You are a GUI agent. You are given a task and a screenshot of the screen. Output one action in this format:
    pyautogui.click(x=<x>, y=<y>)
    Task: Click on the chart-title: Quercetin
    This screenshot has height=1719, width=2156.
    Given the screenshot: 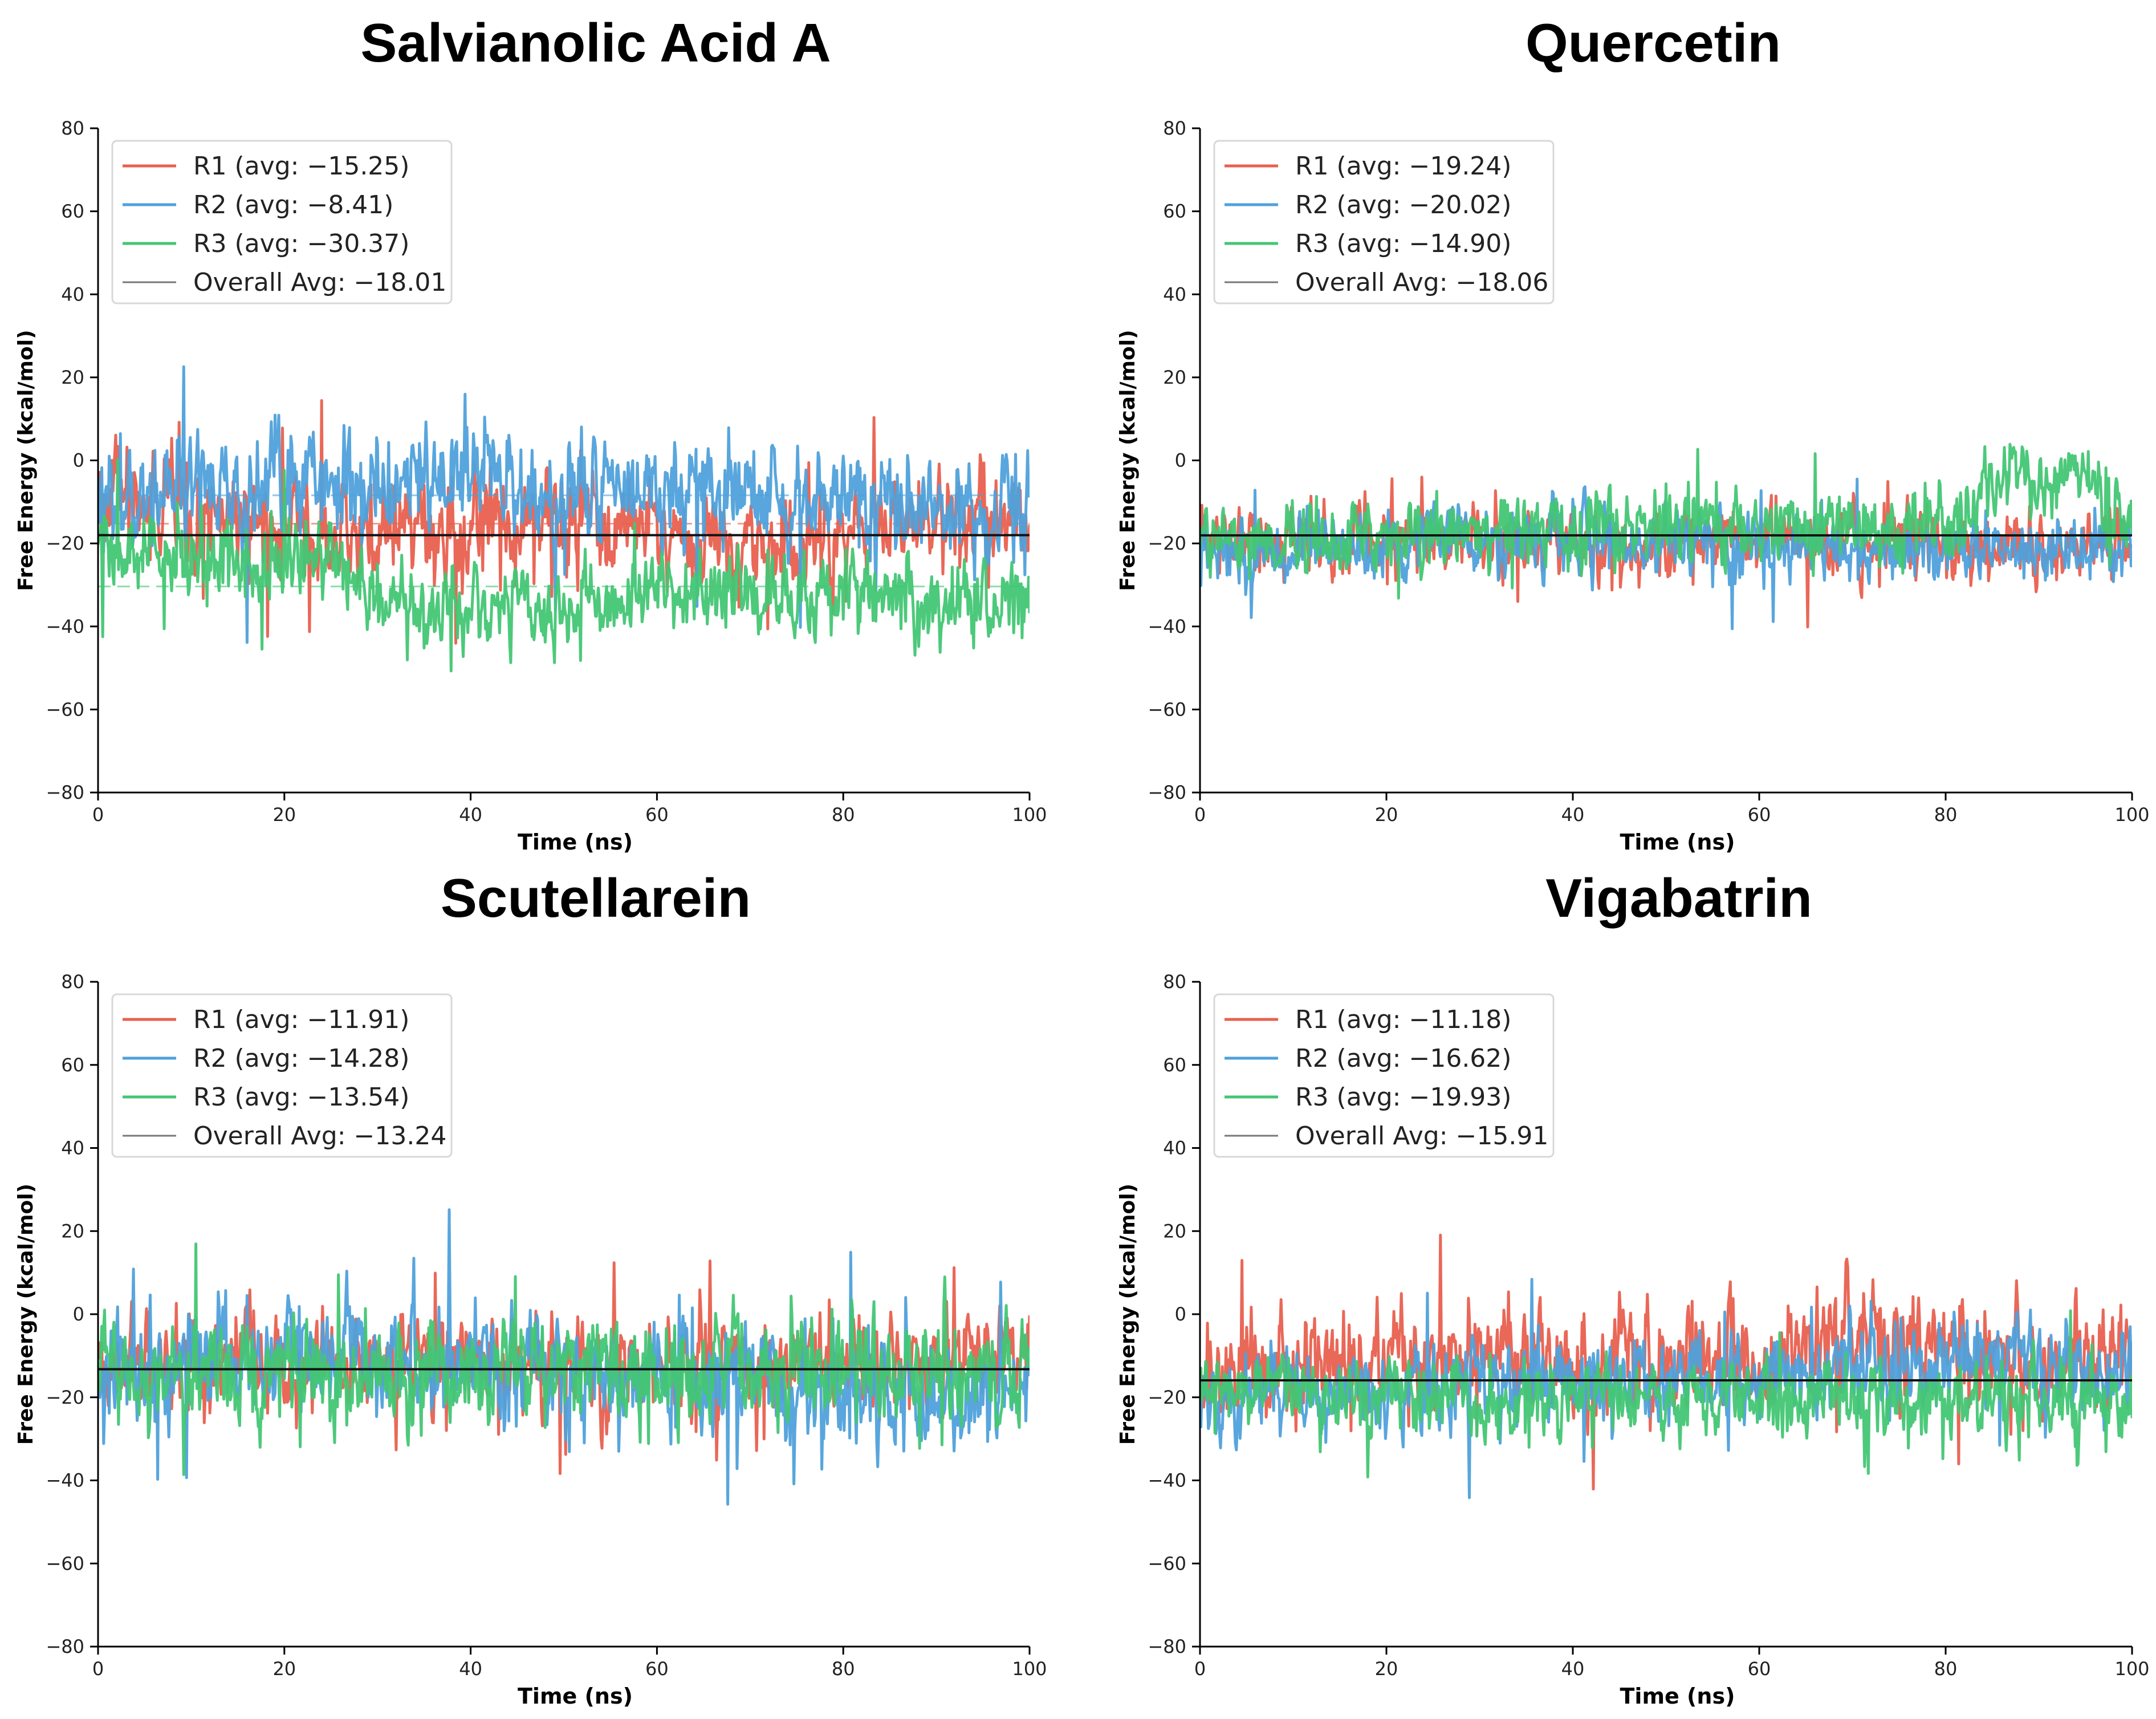 What is the action you would take?
    pyautogui.click(x=1653, y=43)
    